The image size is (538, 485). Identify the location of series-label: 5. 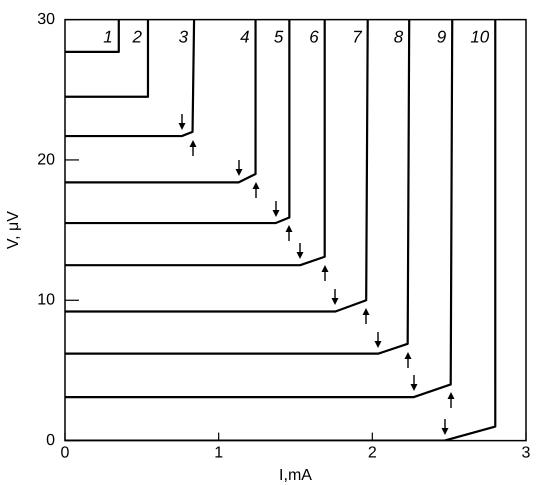
(279, 36).